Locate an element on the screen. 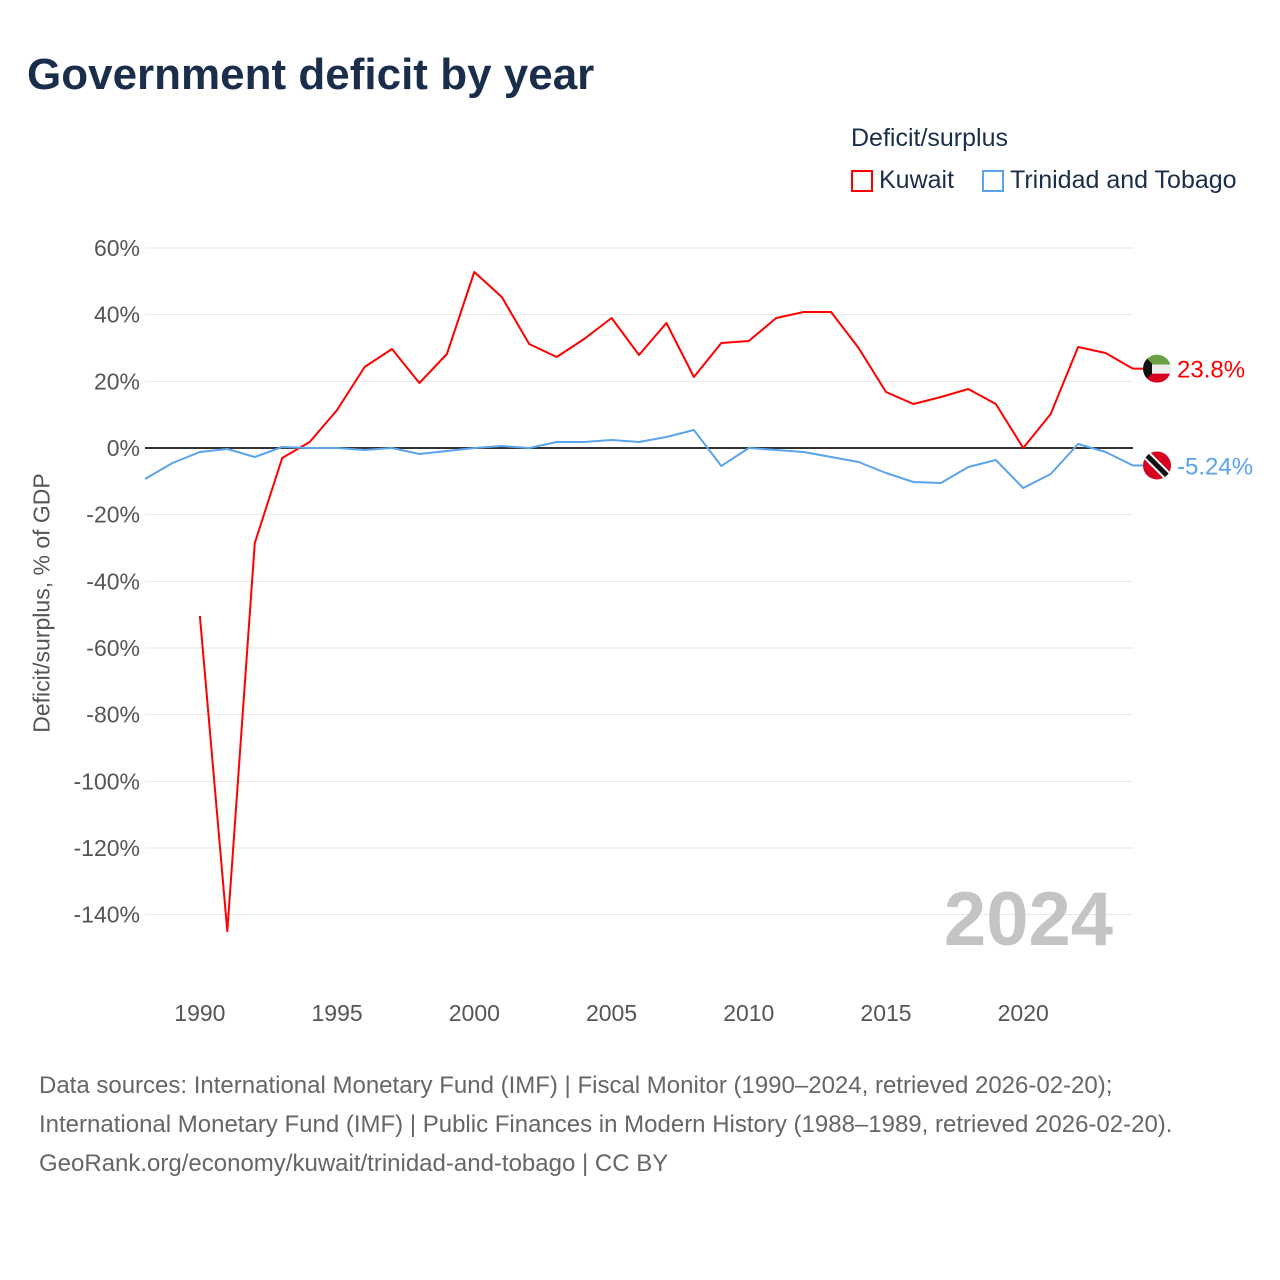 Image resolution: width=1280 pixels, height=1280 pixels. x-tick-label: 2000 is located at coordinates (474, 1013).